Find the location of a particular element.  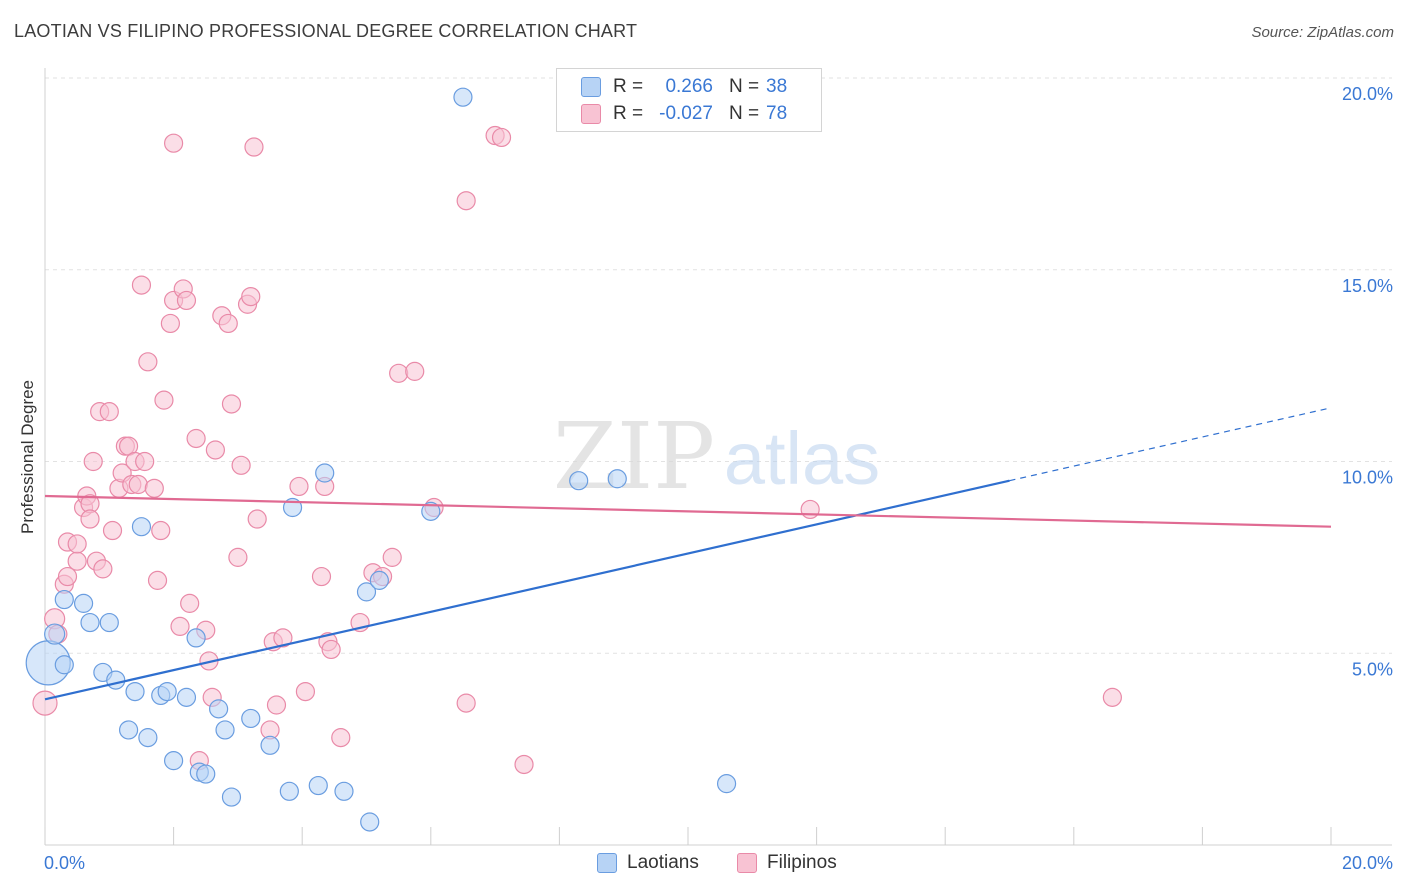

filipinos-trend-line is located at coordinates (688, 511).